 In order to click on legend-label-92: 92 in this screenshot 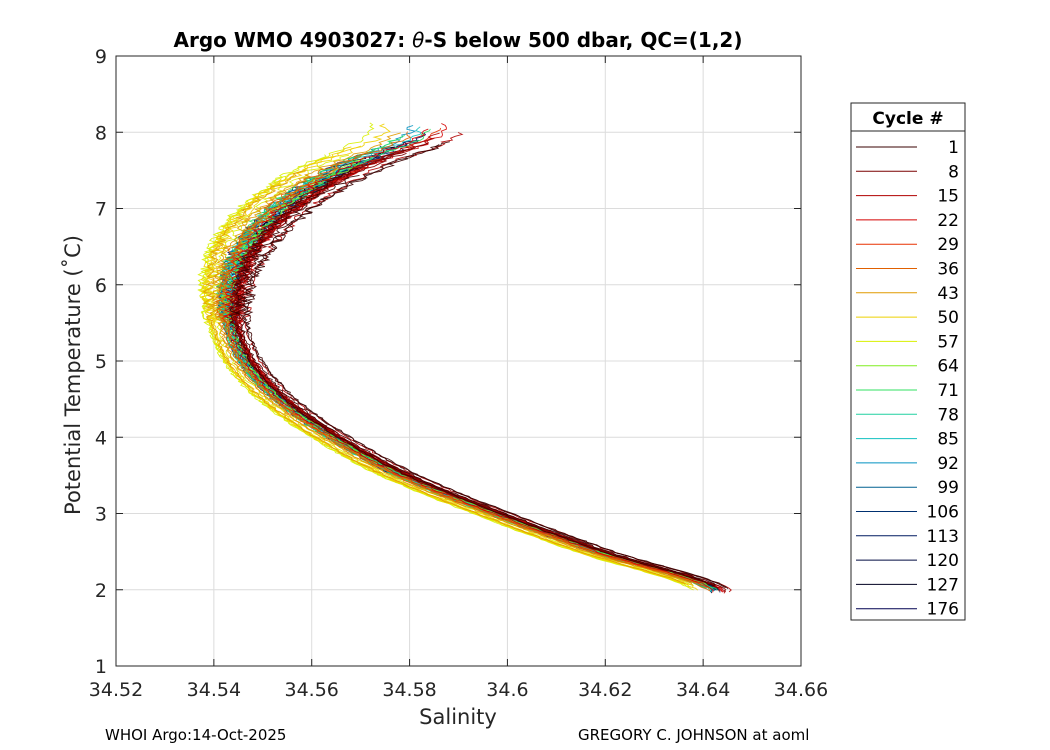, I will do `click(948, 464)`.